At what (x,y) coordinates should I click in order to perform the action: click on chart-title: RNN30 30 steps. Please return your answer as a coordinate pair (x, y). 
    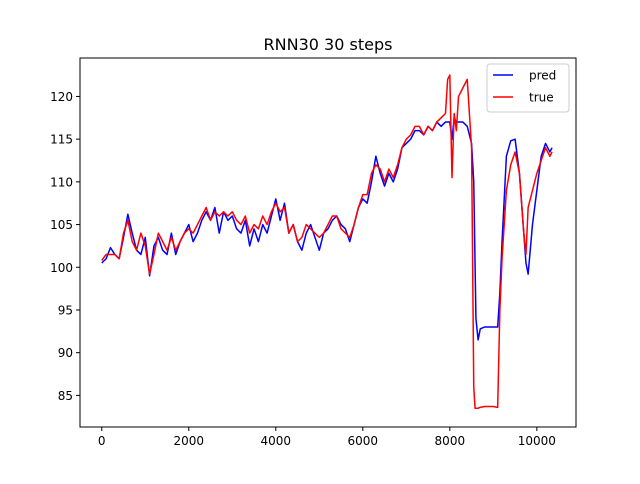
    Looking at the image, I should click on (328, 44).